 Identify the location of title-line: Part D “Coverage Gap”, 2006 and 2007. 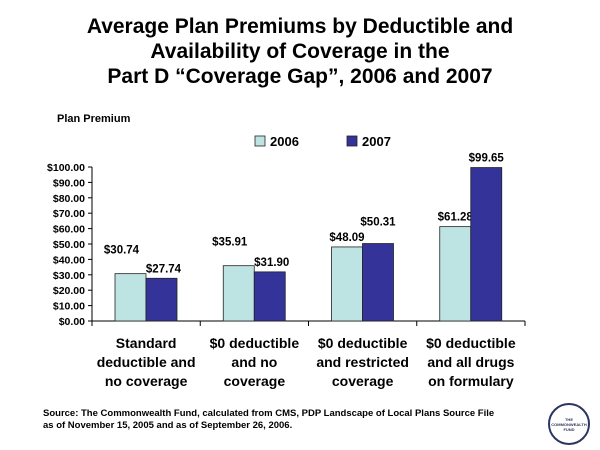
(300, 76).